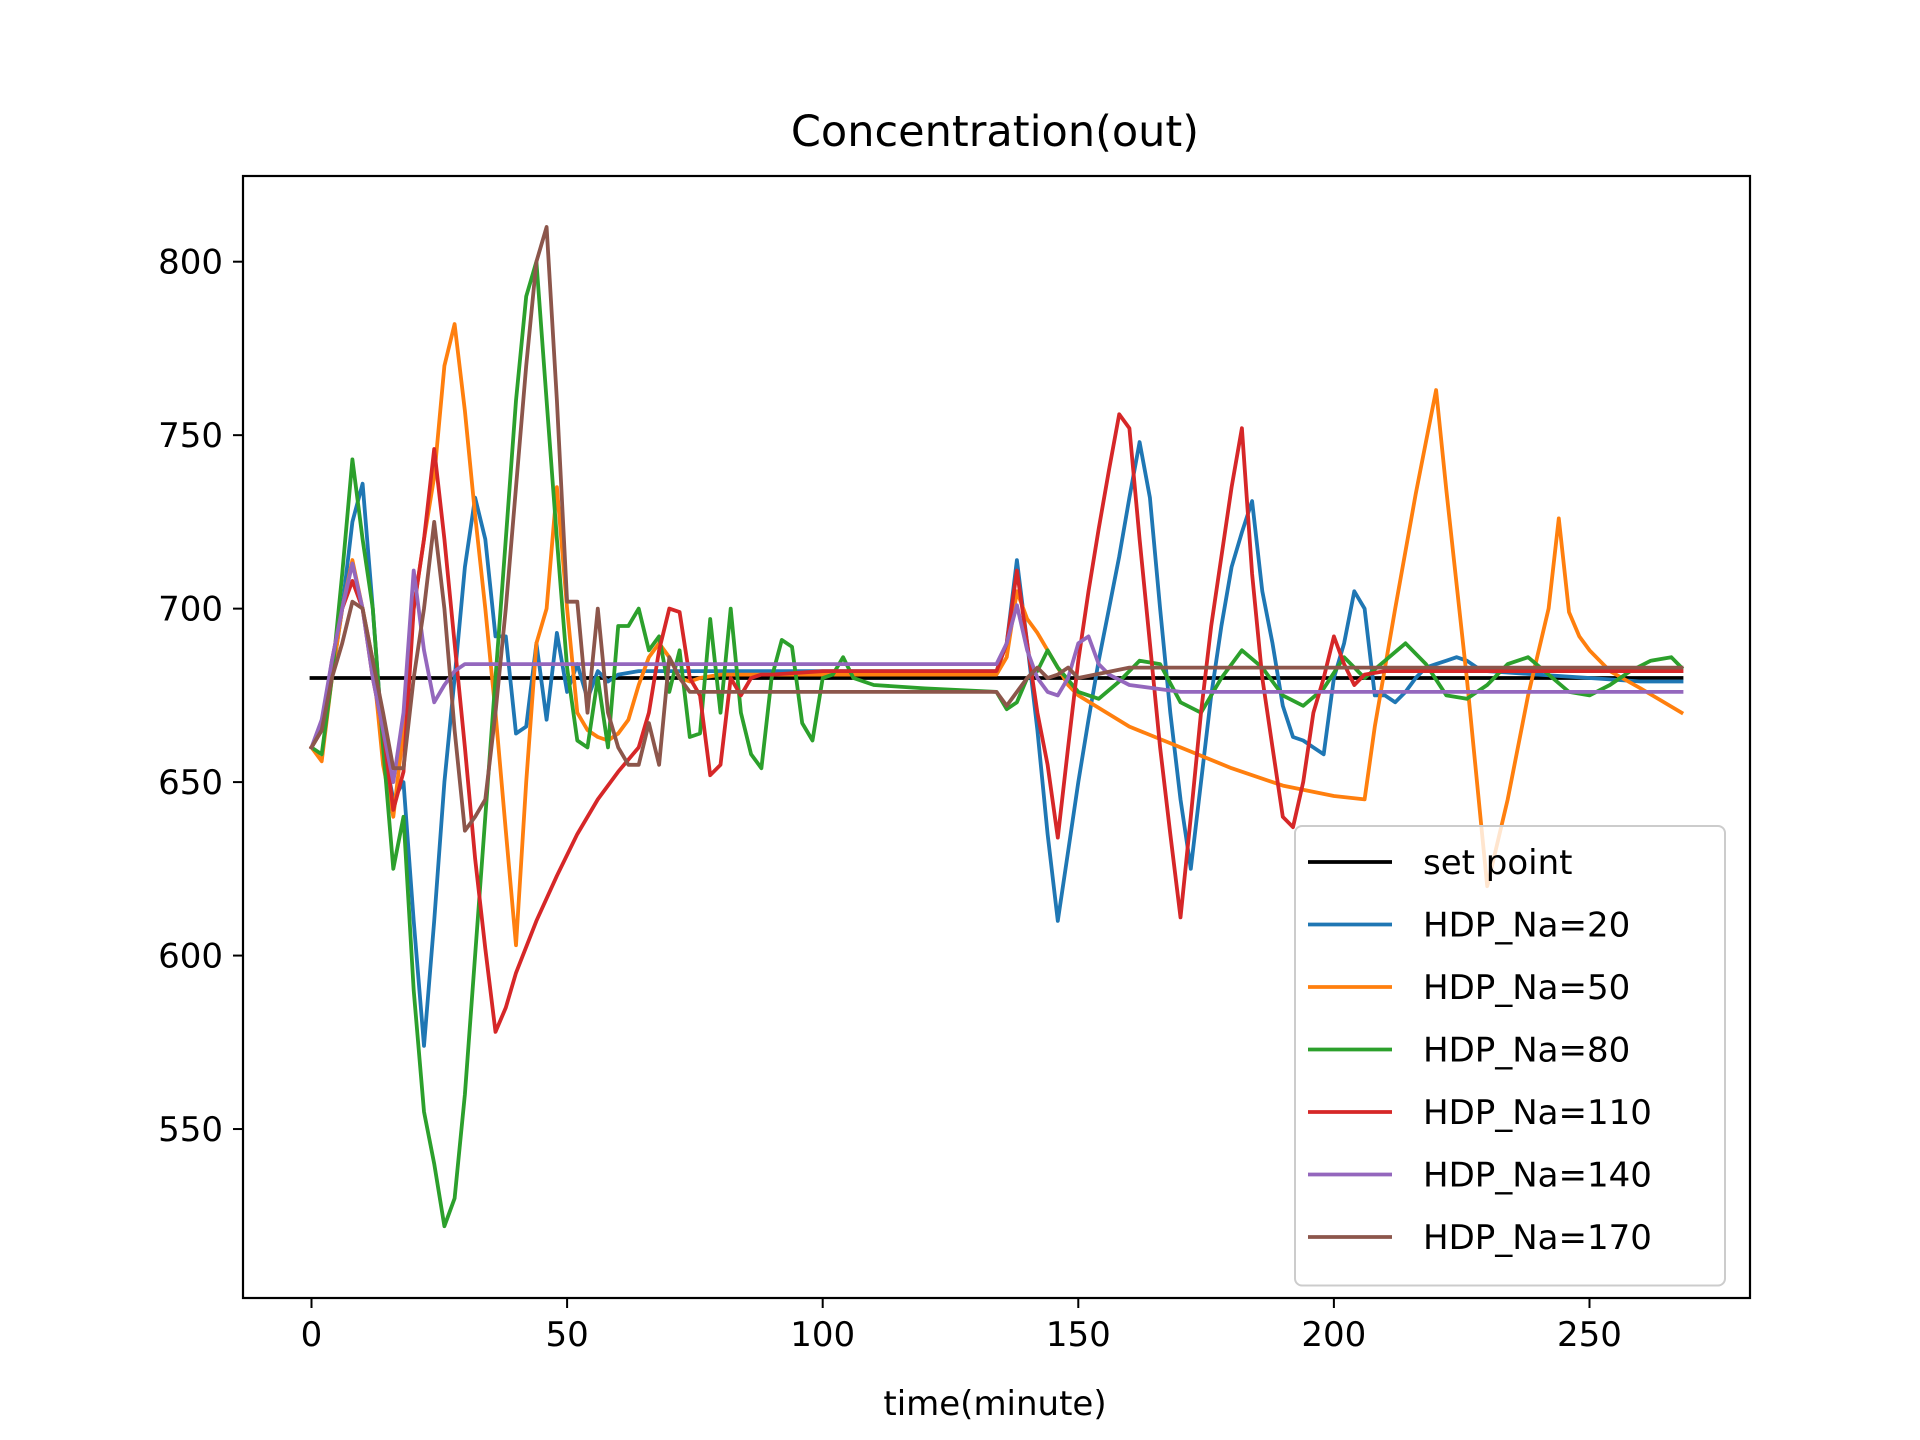 This screenshot has width=1920, height=1440. What do you see at coordinates (1537, 1176) in the screenshot?
I see `legend-label: HDP_Na=140` at bounding box center [1537, 1176].